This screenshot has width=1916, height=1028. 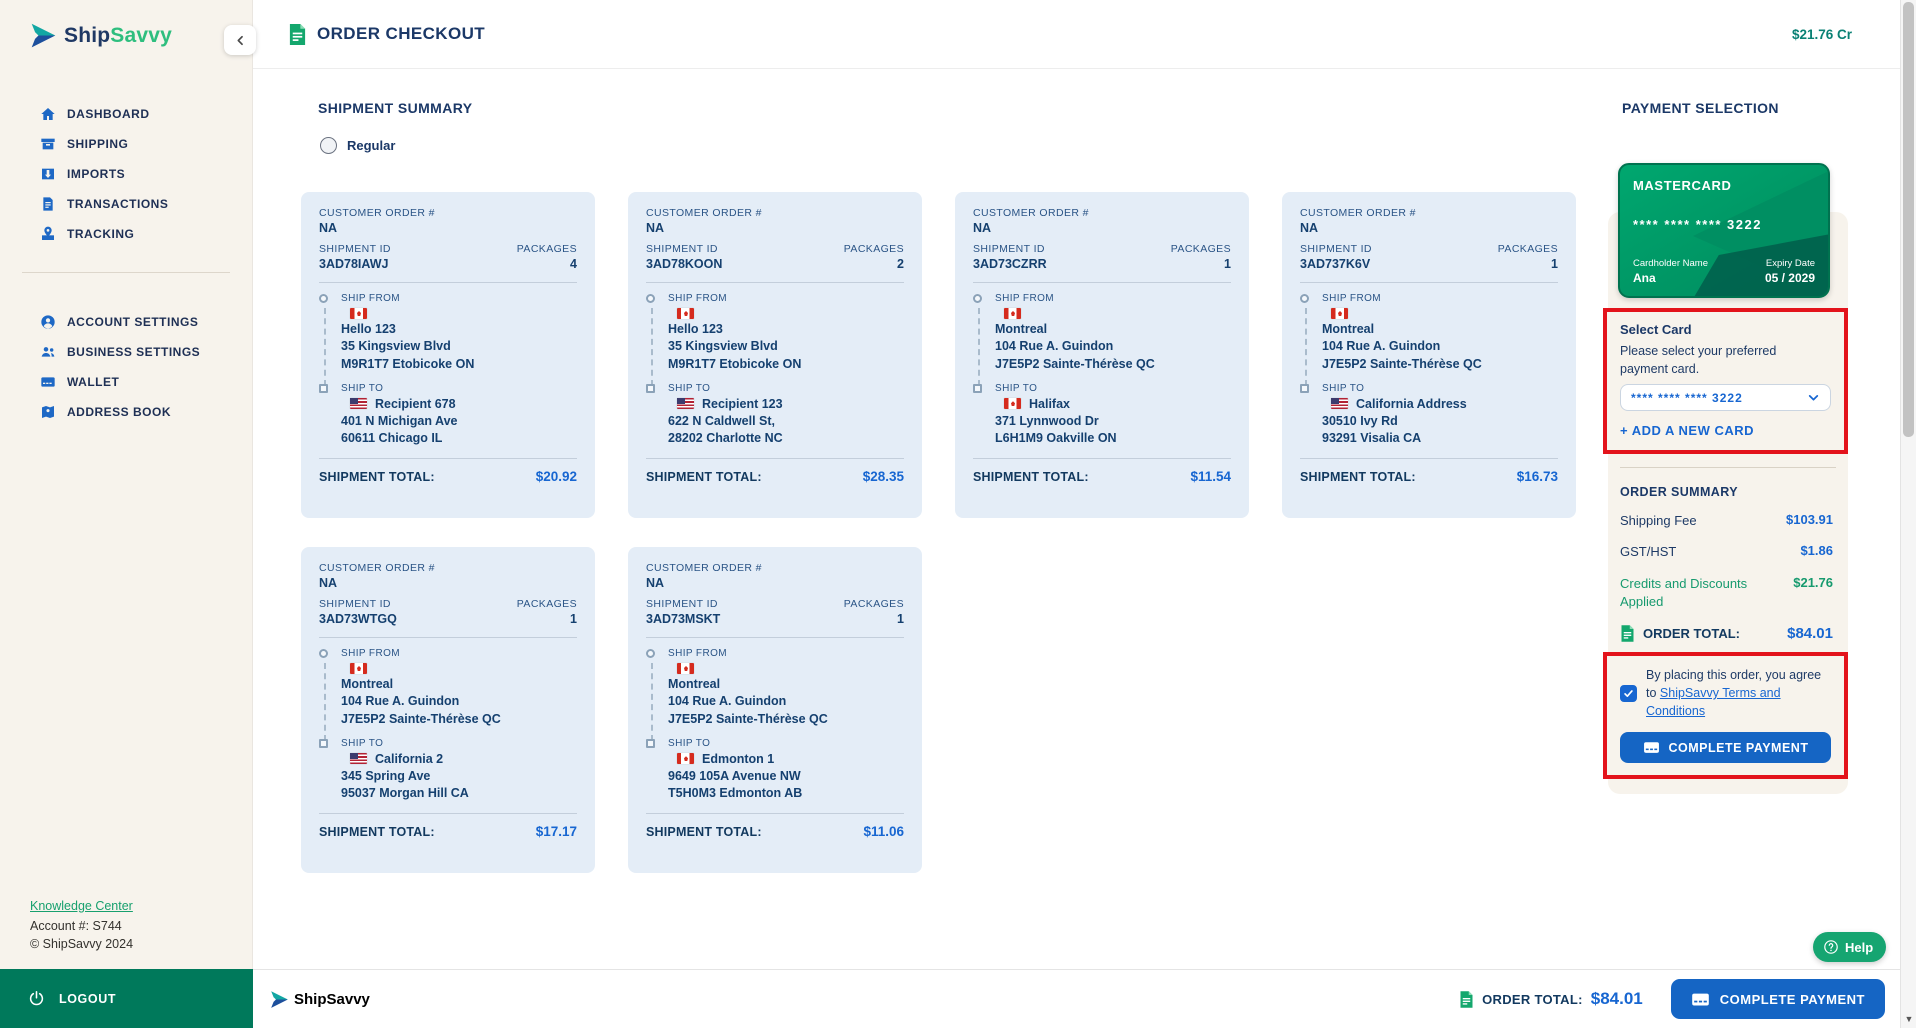 What do you see at coordinates (683, 619) in the screenshot?
I see `shipment-id-value: 3AD73MSKT` at bounding box center [683, 619].